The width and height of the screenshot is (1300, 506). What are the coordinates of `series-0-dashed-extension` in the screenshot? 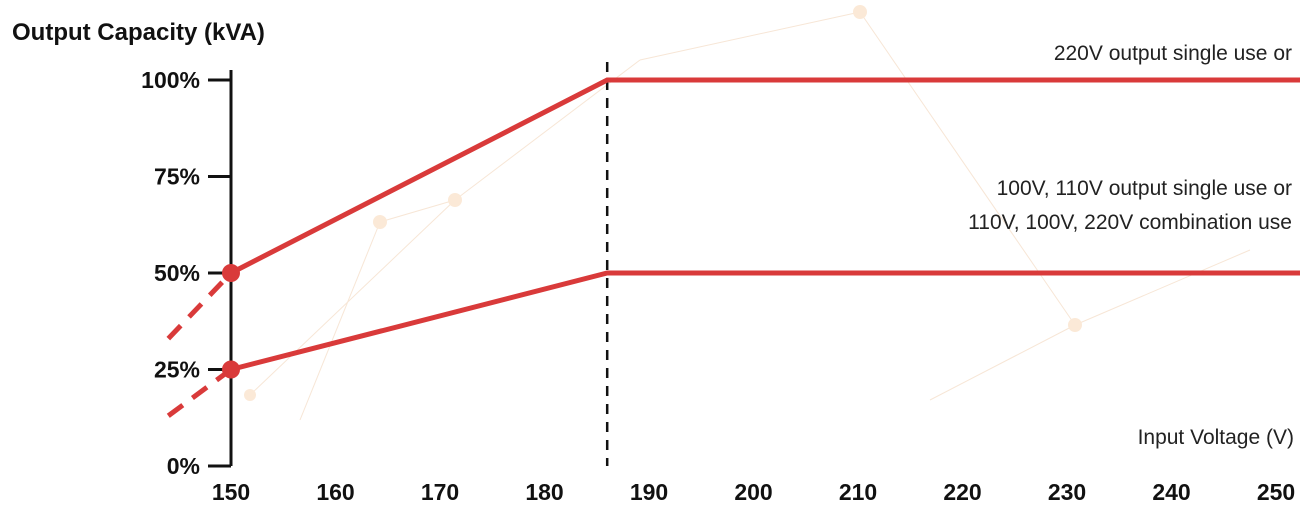 It's located at (199, 306).